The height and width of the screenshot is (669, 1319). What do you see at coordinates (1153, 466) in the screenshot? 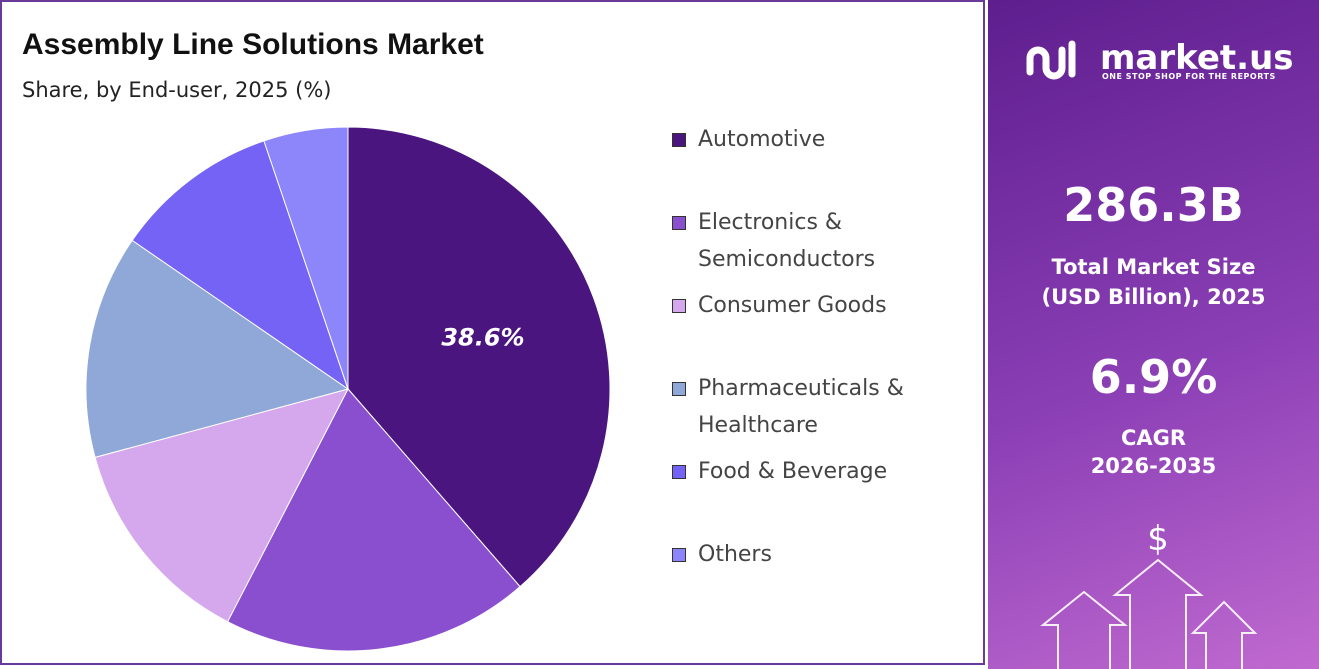
I see `cagr-period: 2026-2035` at bounding box center [1153, 466].